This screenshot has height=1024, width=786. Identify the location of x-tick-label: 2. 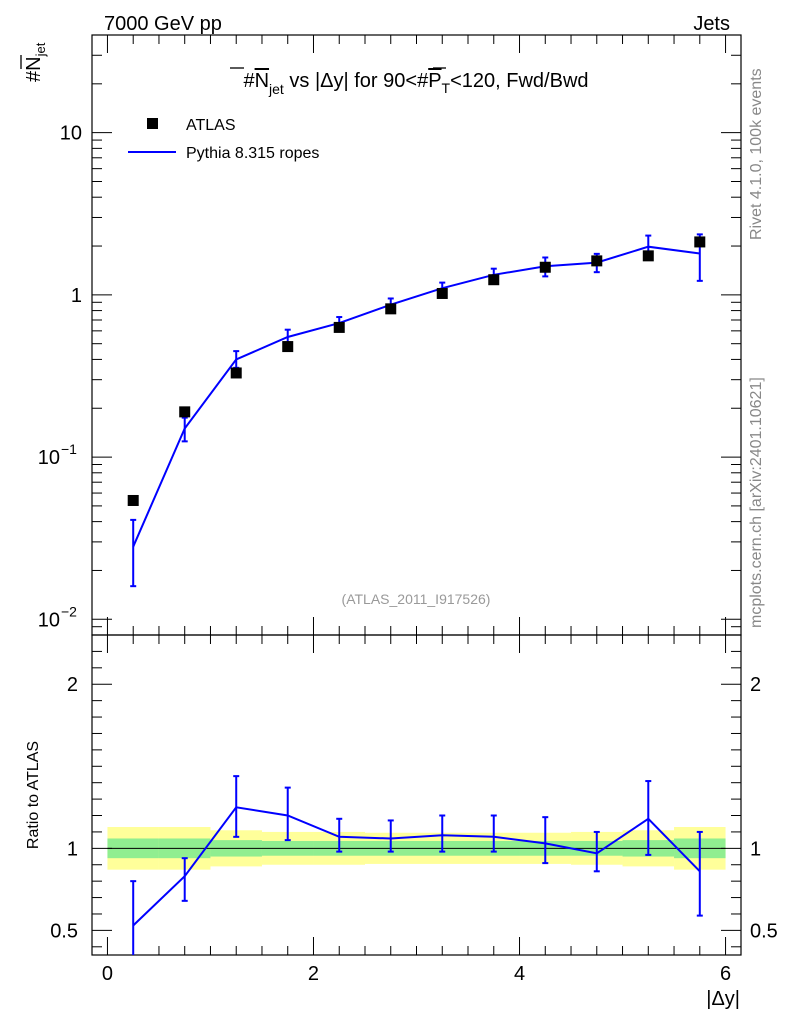
(313, 974).